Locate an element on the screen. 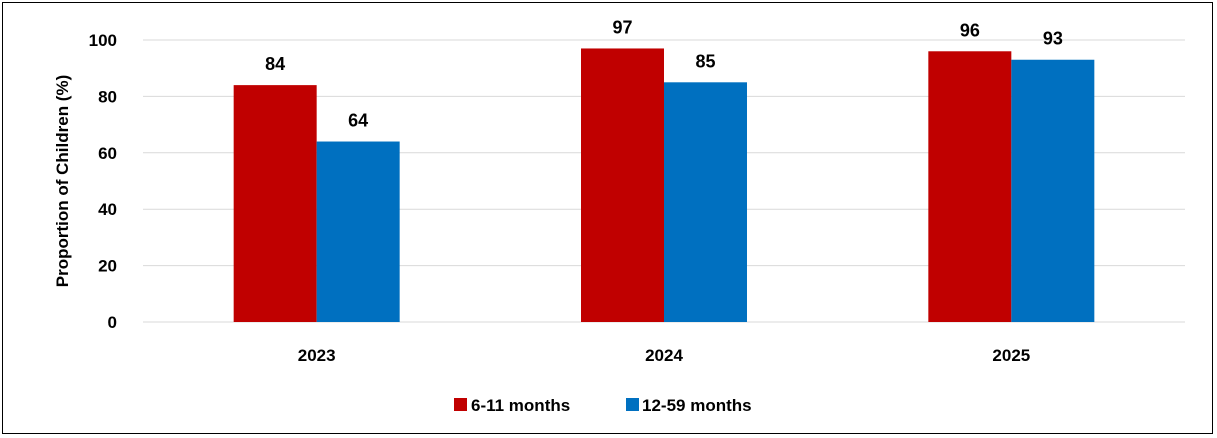 The image size is (1217, 438). legend-swatch-12-59-months is located at coordinates (632, 404).